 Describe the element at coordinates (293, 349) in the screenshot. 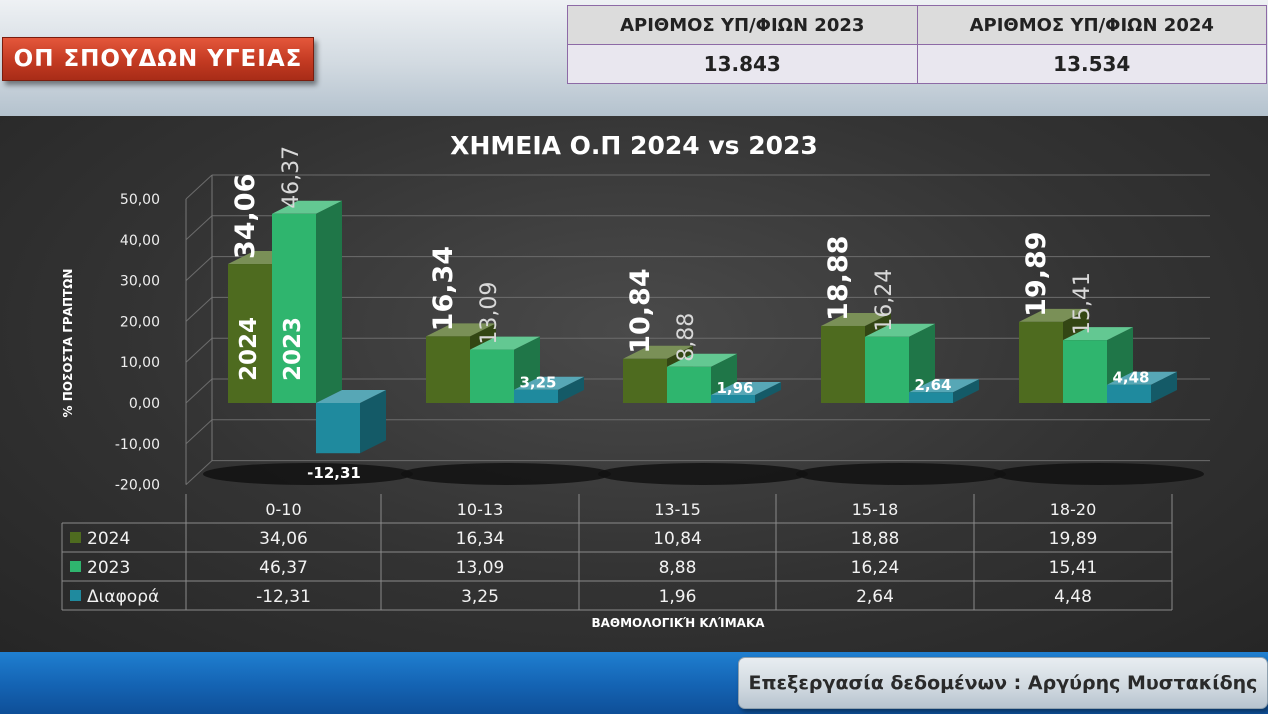

I see `in-bar-series-label: 2023` at that location.